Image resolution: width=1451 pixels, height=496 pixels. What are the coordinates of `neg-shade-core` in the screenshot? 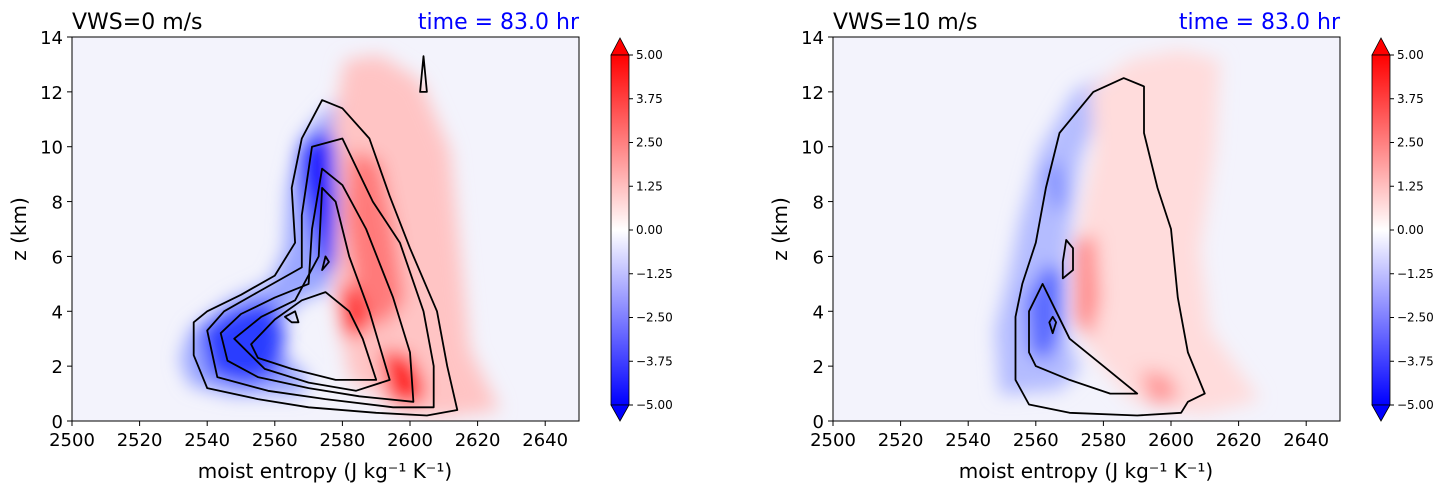 It's located at (1043, 312).